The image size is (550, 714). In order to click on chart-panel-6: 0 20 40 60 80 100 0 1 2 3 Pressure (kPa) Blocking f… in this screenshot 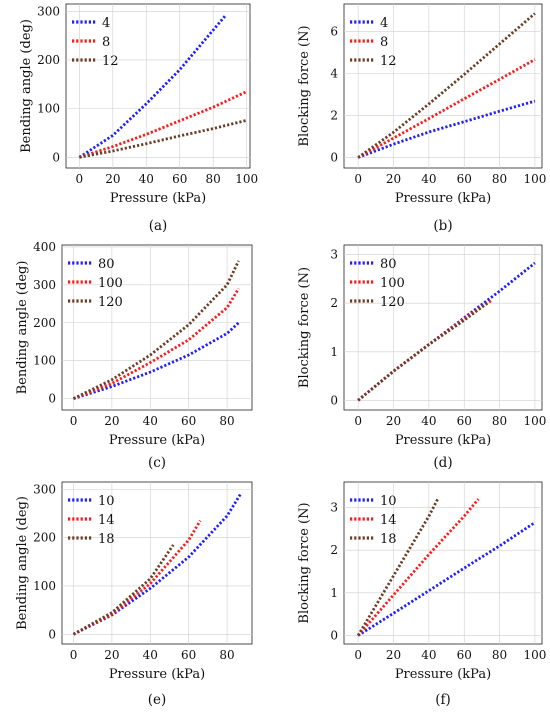, I will do `click(421, 594)`.